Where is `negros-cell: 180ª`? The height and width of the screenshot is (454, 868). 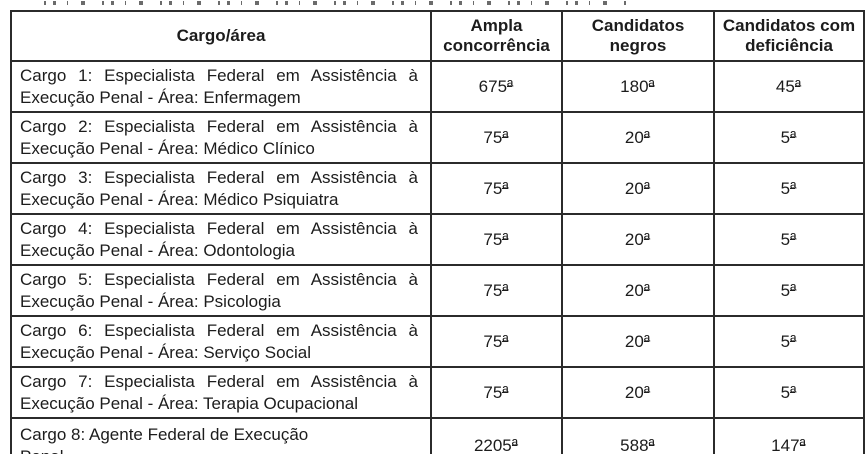 negros-cell: 180ª is located at coordinates (638, 86).